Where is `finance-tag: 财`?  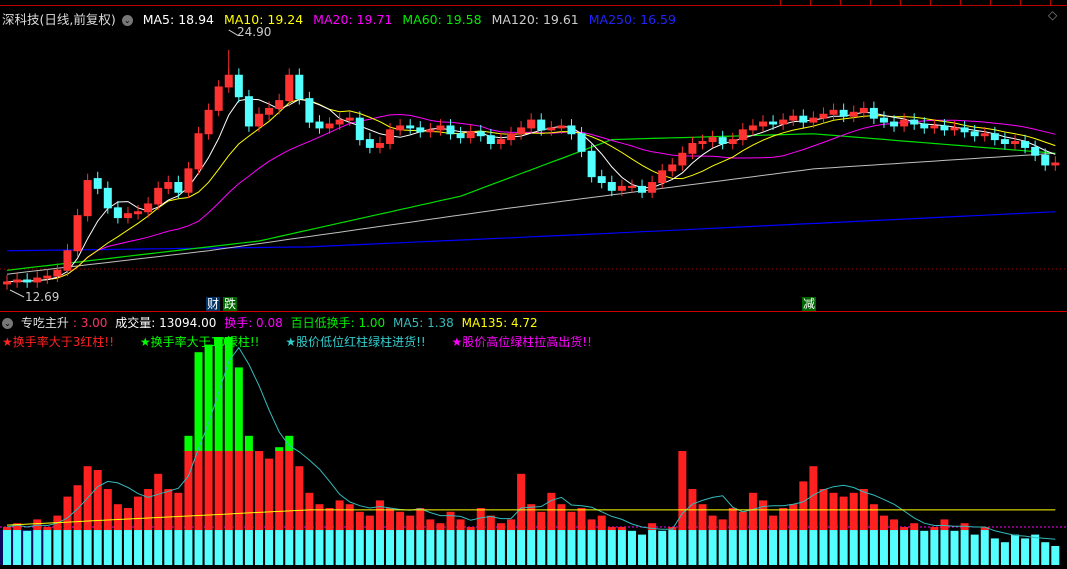 finance-tag: 财 is located at coordinates (213, 304).